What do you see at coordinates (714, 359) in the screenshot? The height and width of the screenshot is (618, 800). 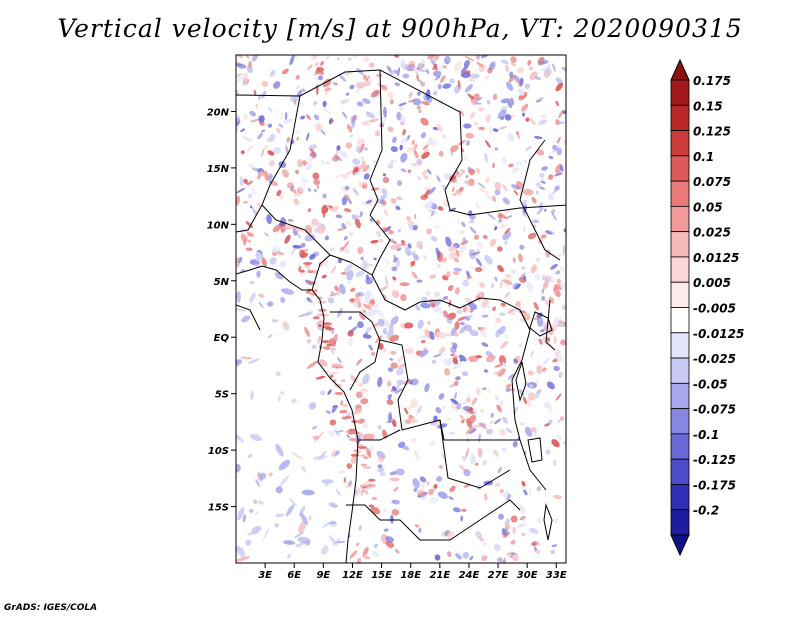 I see `colorbar-label: -0.025` at bounding box center [714, 359].